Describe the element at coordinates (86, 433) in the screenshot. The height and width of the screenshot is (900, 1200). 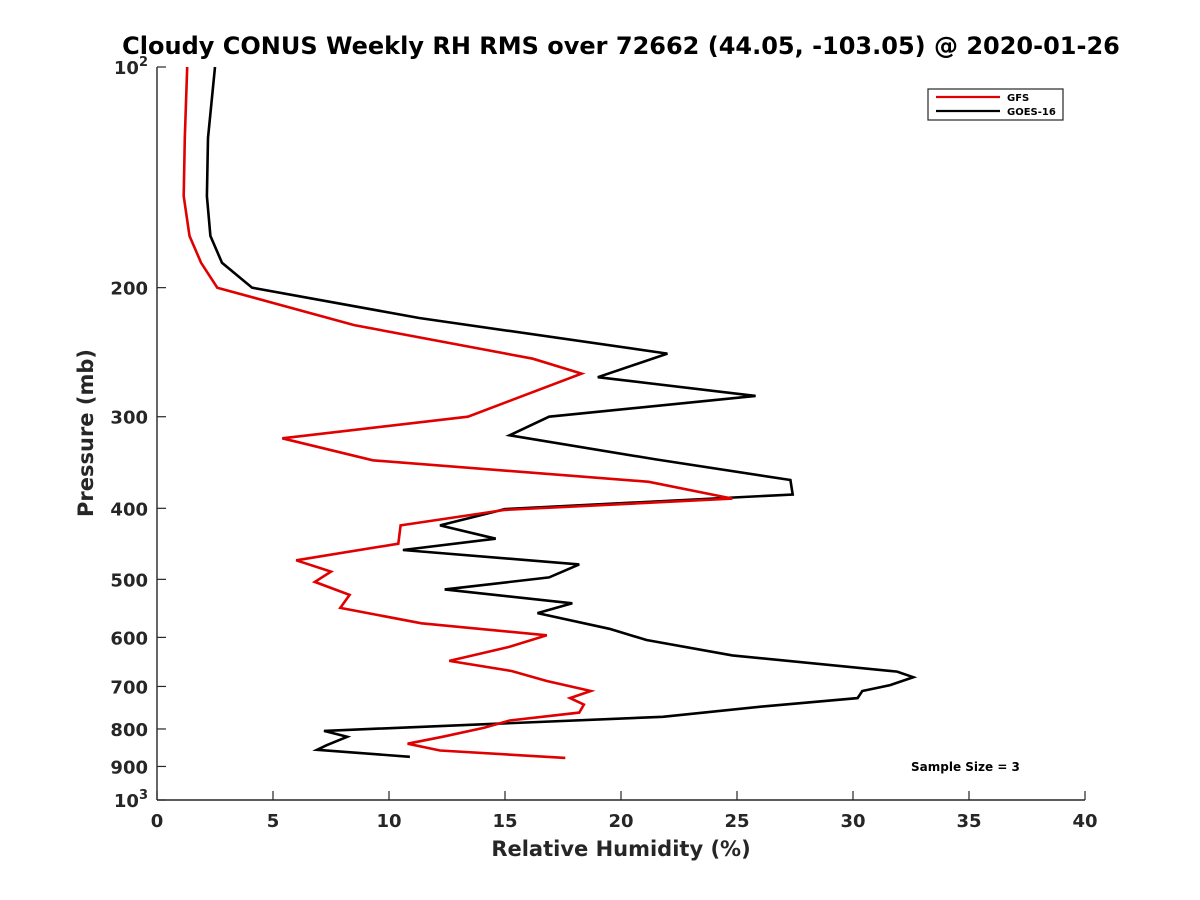
I see `y-axis-label: Pressure (mb)` at that location.